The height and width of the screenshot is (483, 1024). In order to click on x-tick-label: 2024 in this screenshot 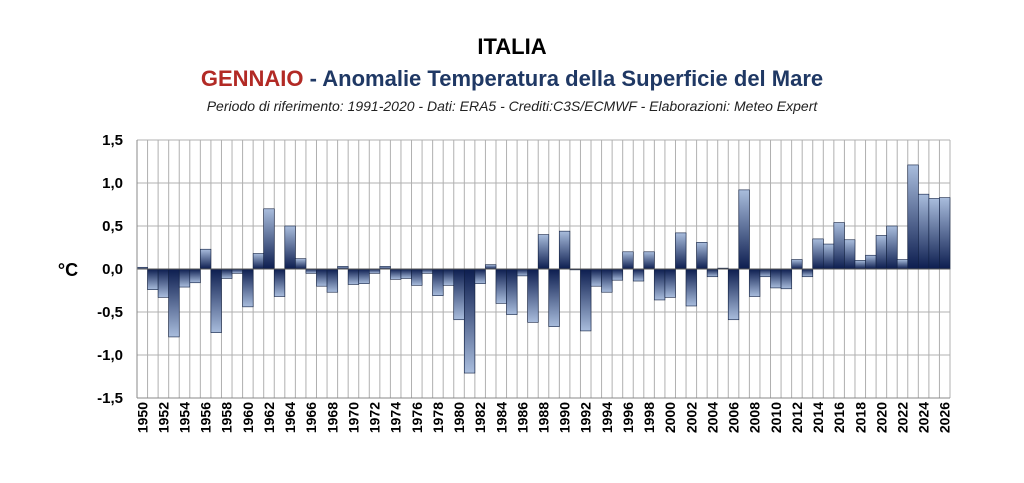, I will do `click(924, 417)`.